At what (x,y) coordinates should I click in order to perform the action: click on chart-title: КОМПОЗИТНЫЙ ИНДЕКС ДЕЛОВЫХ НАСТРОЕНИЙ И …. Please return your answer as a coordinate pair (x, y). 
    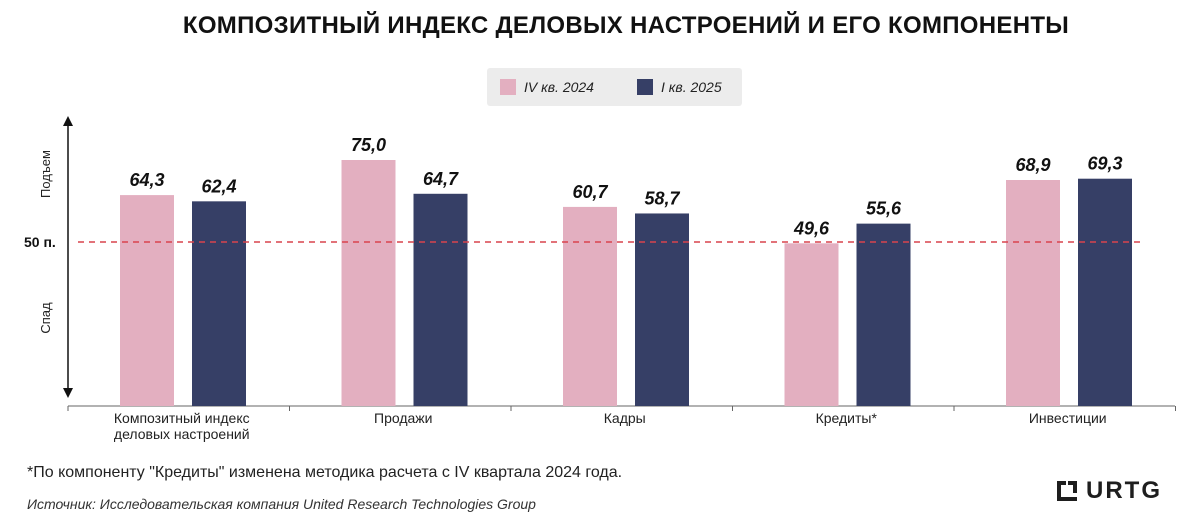
    Looking at the image, I should click on (626, 25).